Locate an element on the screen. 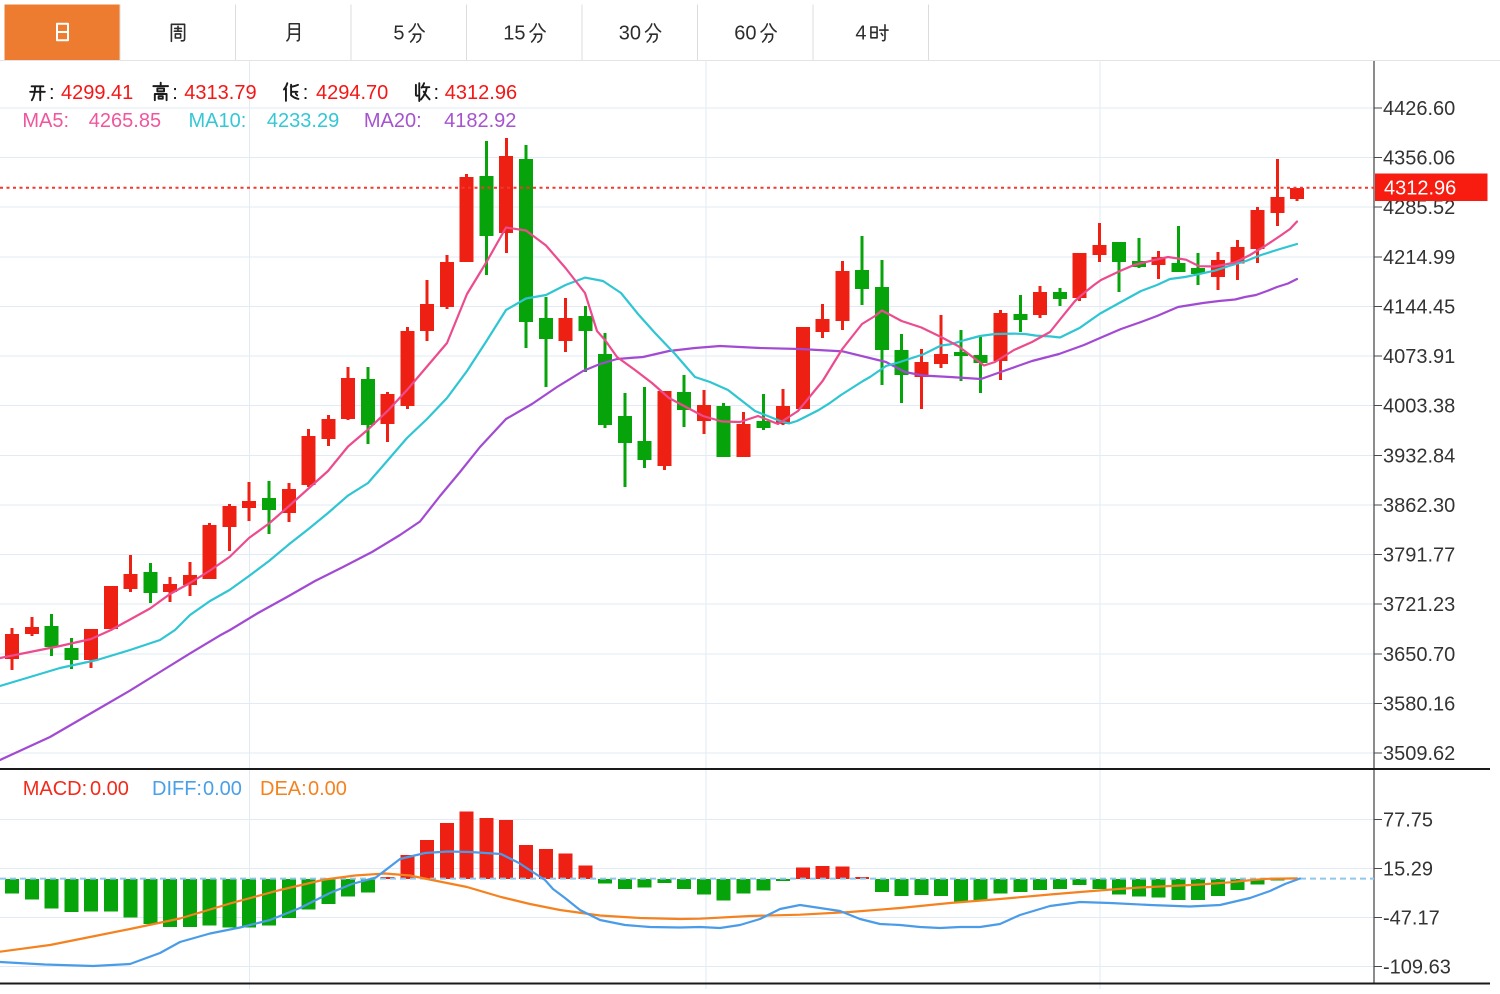 The image size is (1500, 994). svg-text: 4313.79 is located at coordinates (220, 93).